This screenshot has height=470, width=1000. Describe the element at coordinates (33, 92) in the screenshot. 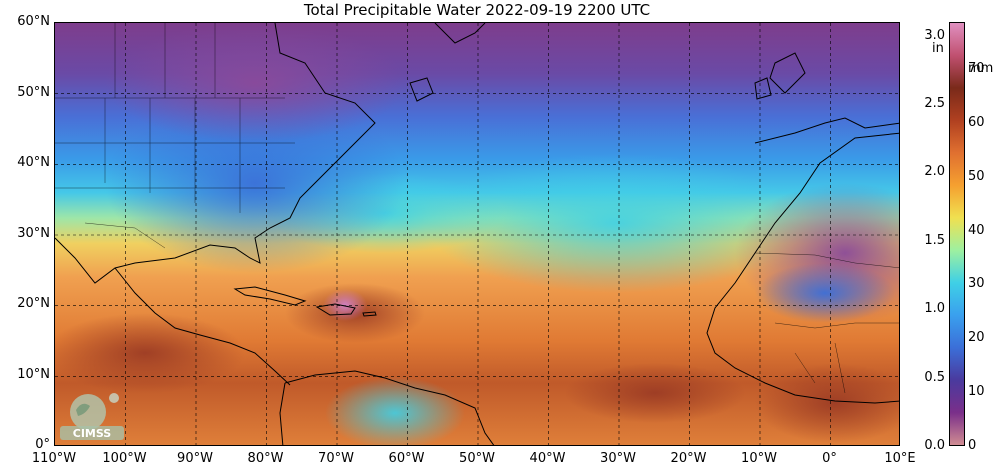

I see `lat-label-50n: 50°N` at that location.